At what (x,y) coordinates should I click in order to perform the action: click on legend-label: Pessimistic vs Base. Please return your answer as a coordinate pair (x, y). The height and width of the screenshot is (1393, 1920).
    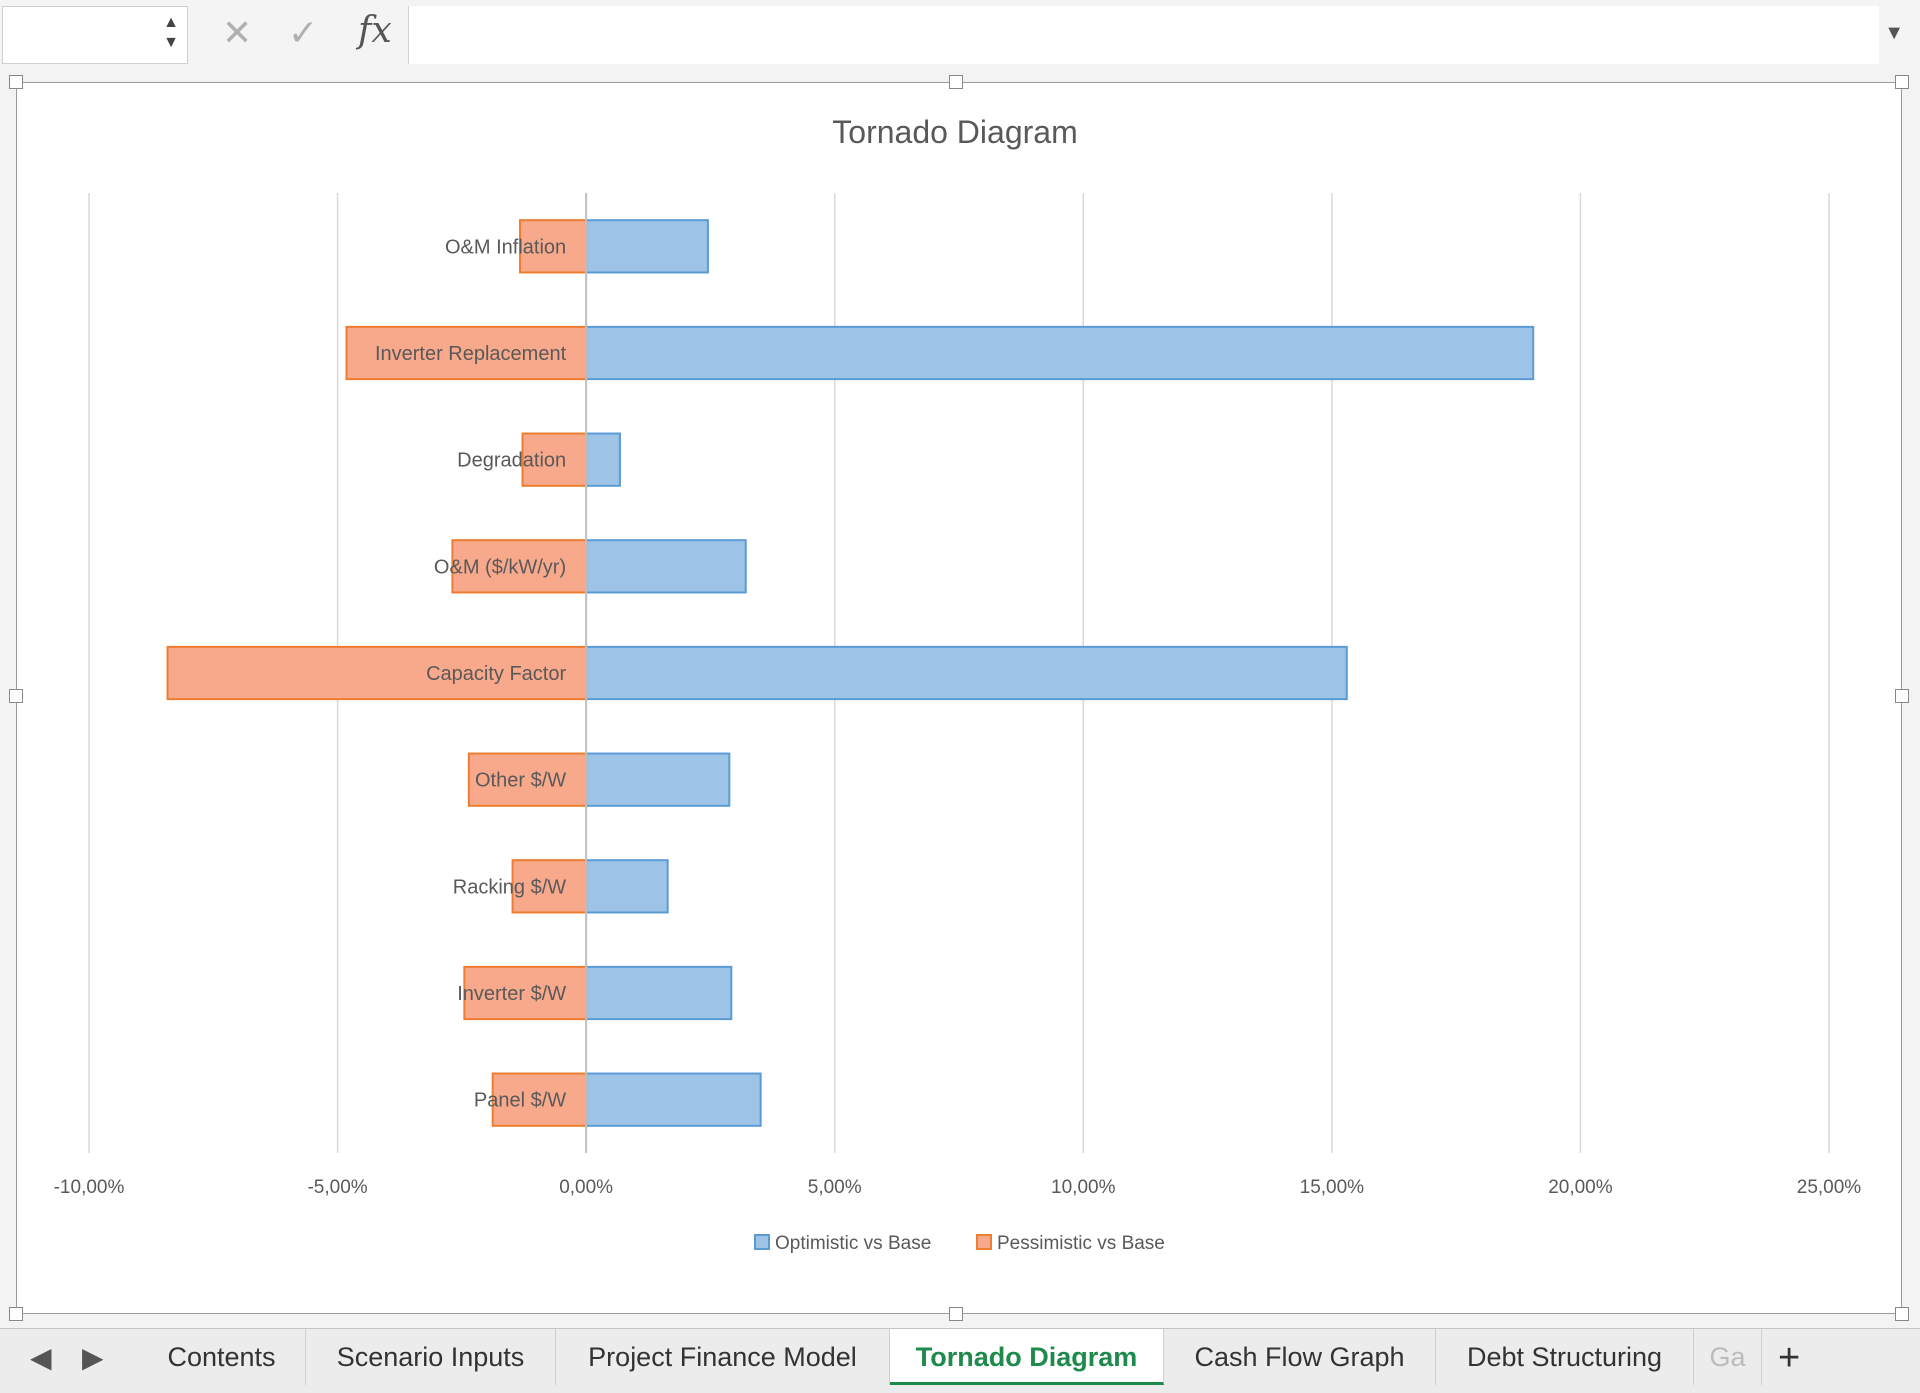
    Looking at the image, I should click on (1081, 1243).